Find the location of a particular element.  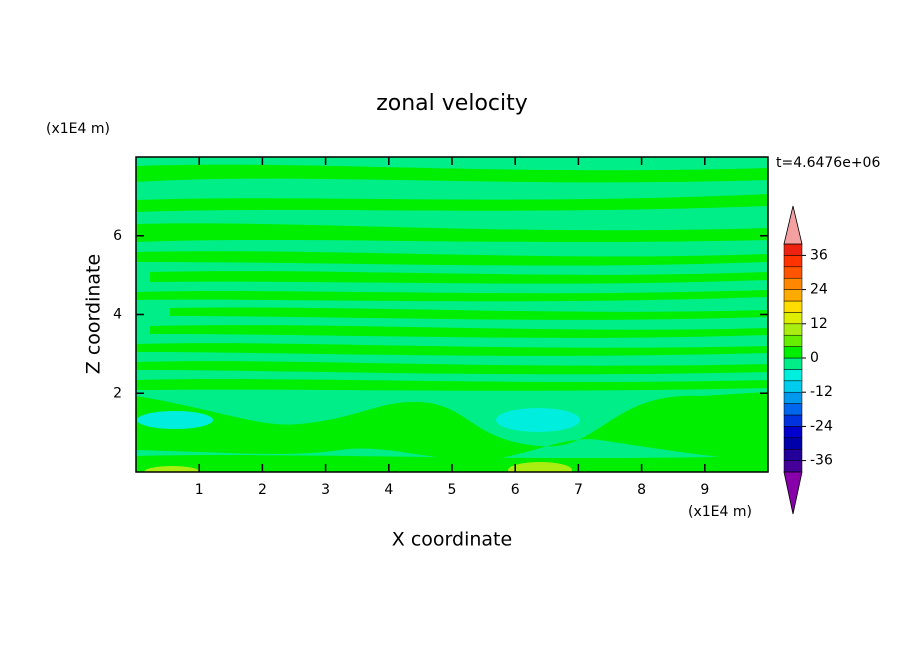

y-tick-label: 4 is located at coordinates (117, 315).